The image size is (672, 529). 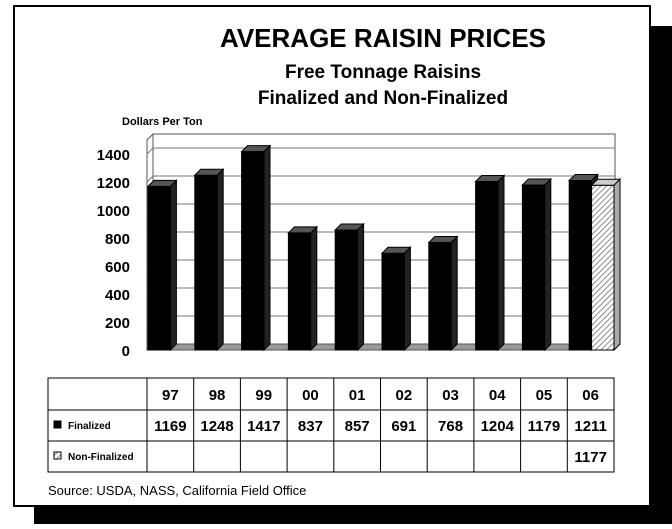 What do you see at coordinates (217, 395) in the screenshot?
I see `x-tick-label: 98` at bounding box center [217, 395].